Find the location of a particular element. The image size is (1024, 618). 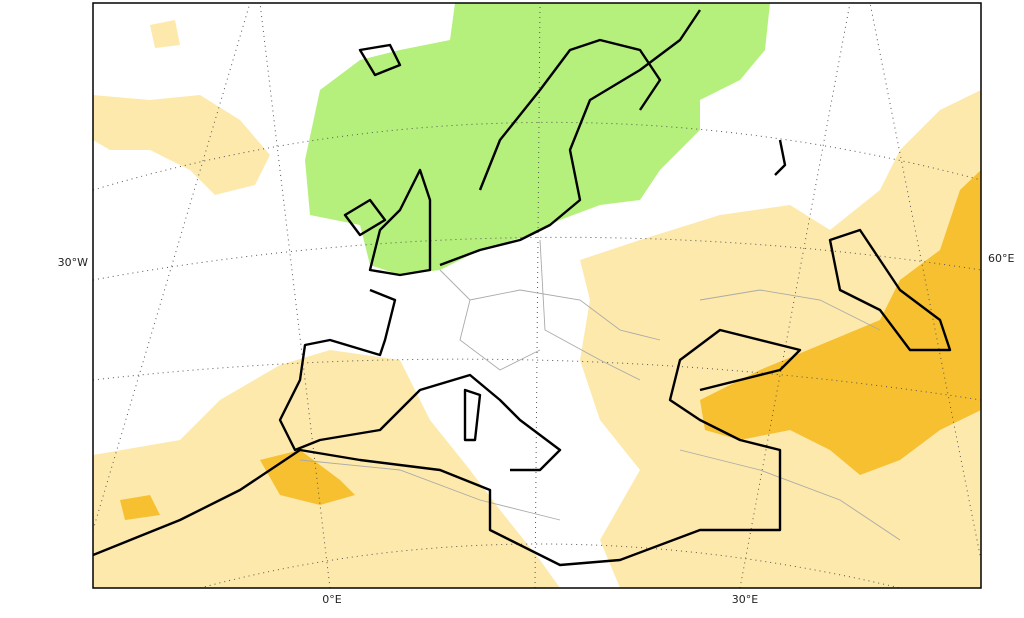

longitude-label: 60°E is located at coordinates (1001, 258).